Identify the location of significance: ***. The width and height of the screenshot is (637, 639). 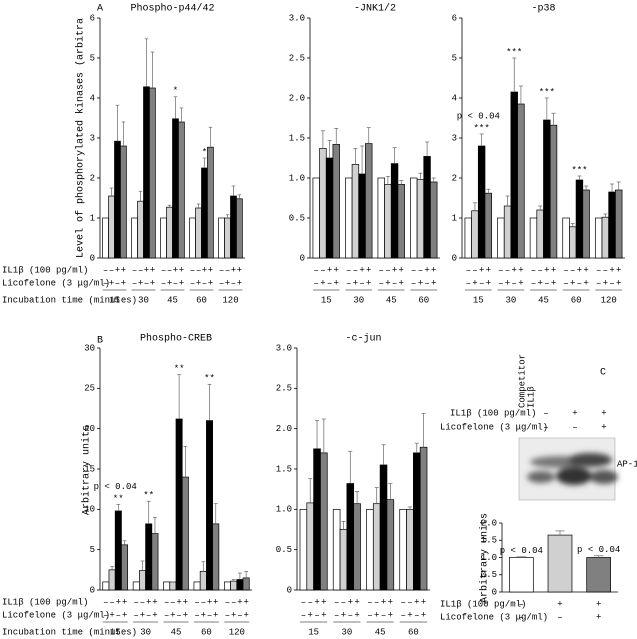
(482, 128).